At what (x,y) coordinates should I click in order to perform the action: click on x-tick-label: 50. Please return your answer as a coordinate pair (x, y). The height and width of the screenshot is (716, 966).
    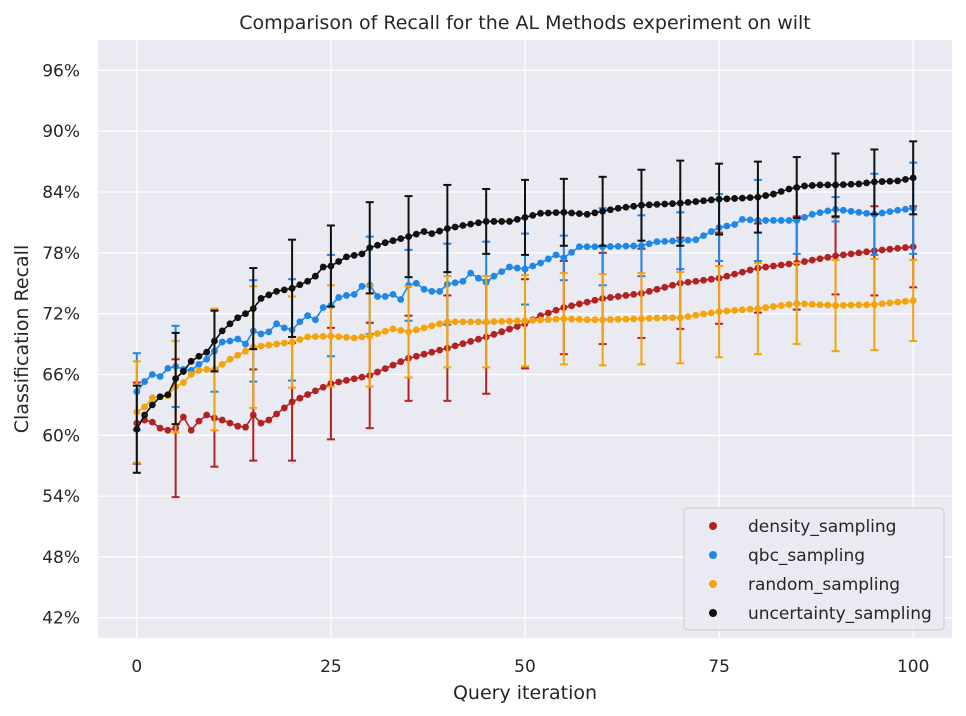
    Looking at the image, I should click on (525, 667).